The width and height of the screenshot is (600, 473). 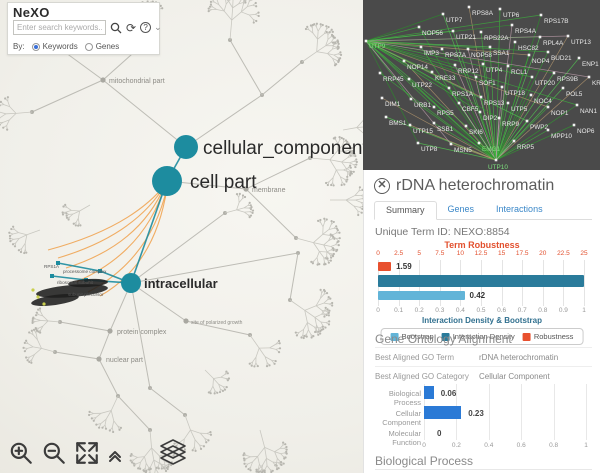 I want to click on gene-node-label: NOP6, so click(x=586, y=131).